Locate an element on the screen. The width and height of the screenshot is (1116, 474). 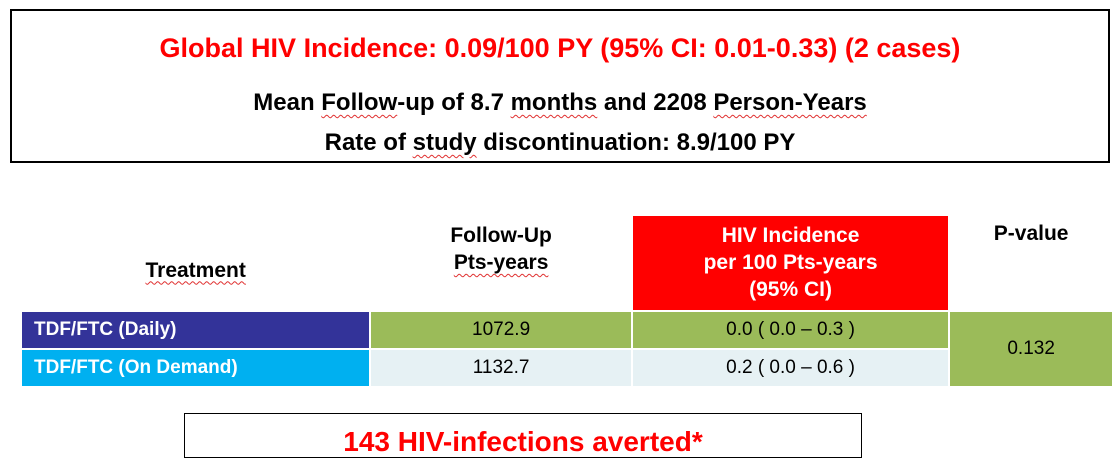
header-incidence: HIV Incidence per 100 Pts-years (95% CI) is located at coordinates (790, 263).